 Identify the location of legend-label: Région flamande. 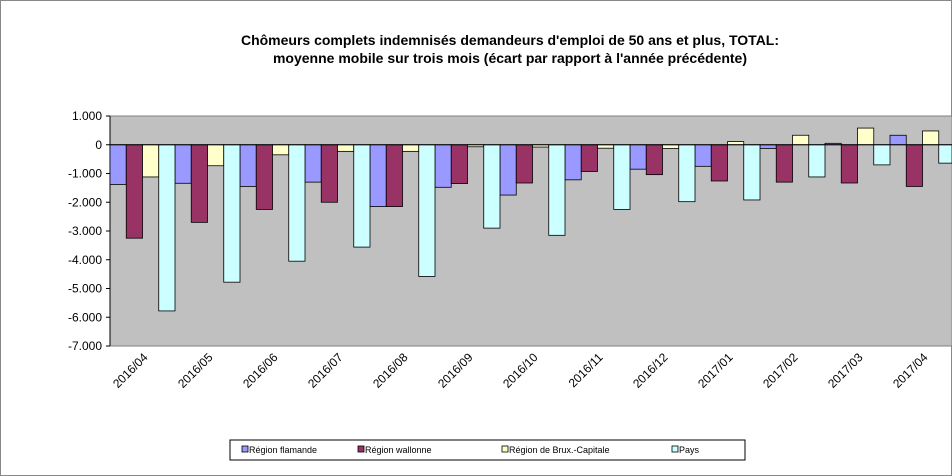
(283, 450).